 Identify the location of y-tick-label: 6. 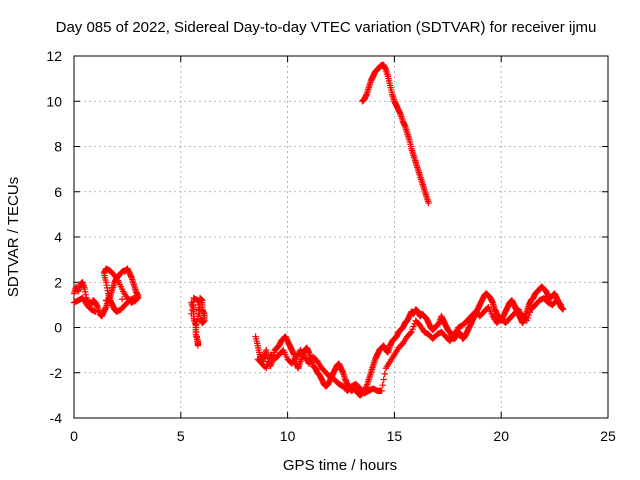
(58, 192).